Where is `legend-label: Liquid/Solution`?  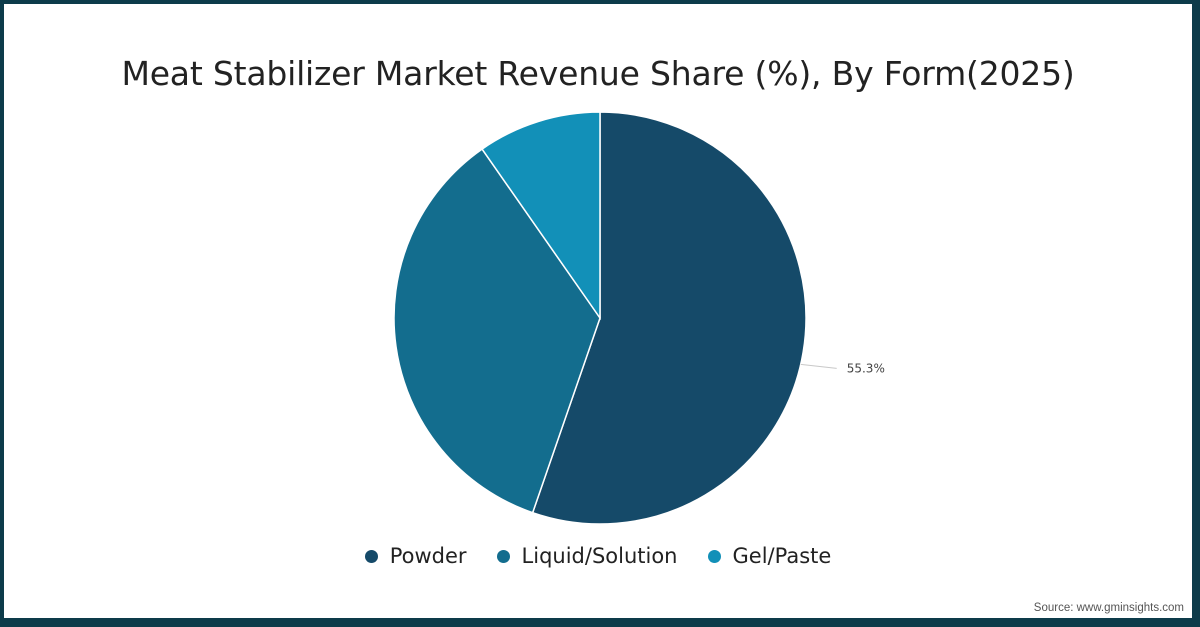 legend-label: Liquid/Solution is located at coordinates (599, 556).